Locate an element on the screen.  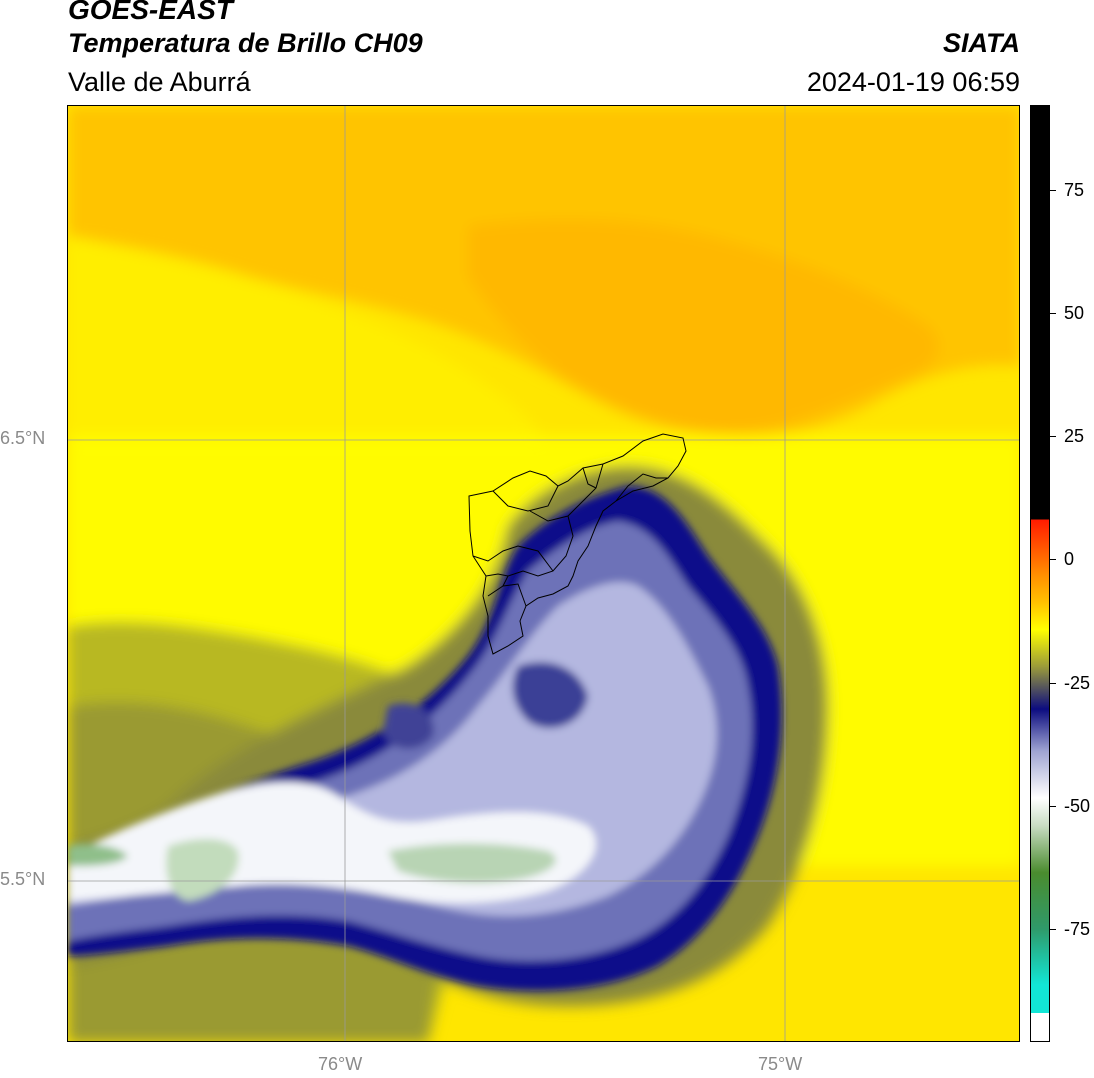
lon-label-75: 75°W is located at coordinates (780, 1064).